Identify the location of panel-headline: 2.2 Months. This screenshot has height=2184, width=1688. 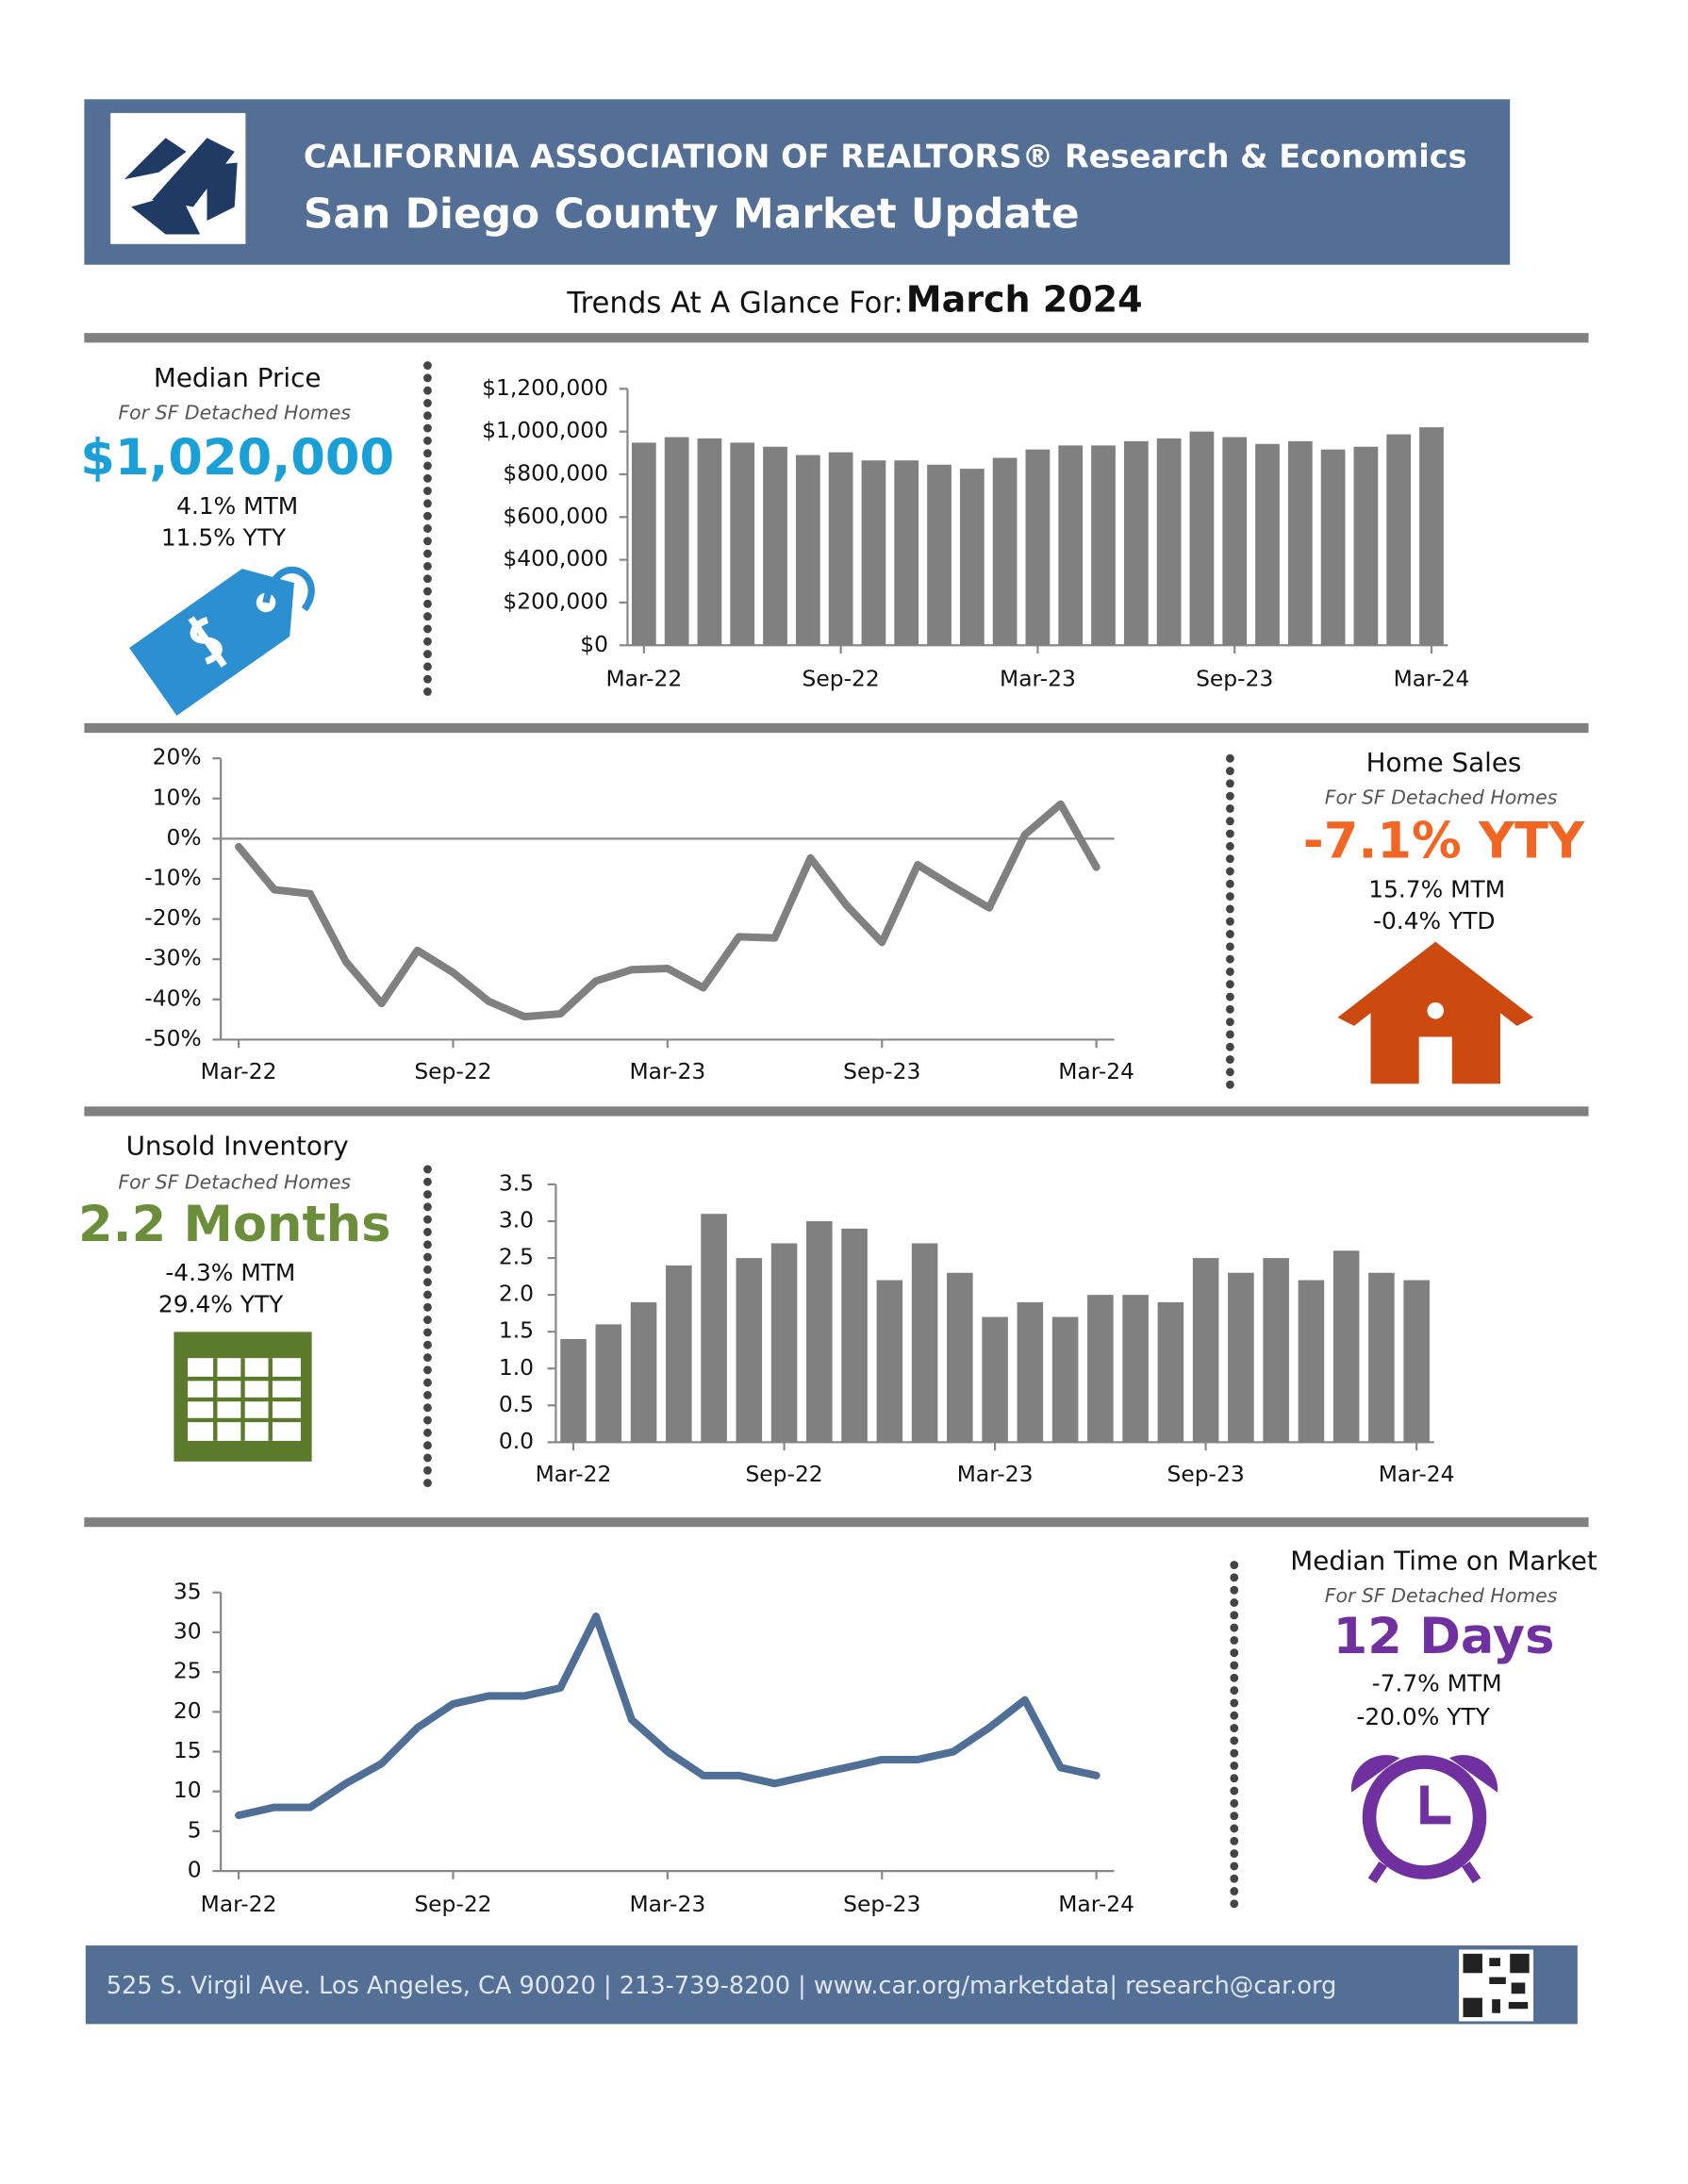
(234, 1225).